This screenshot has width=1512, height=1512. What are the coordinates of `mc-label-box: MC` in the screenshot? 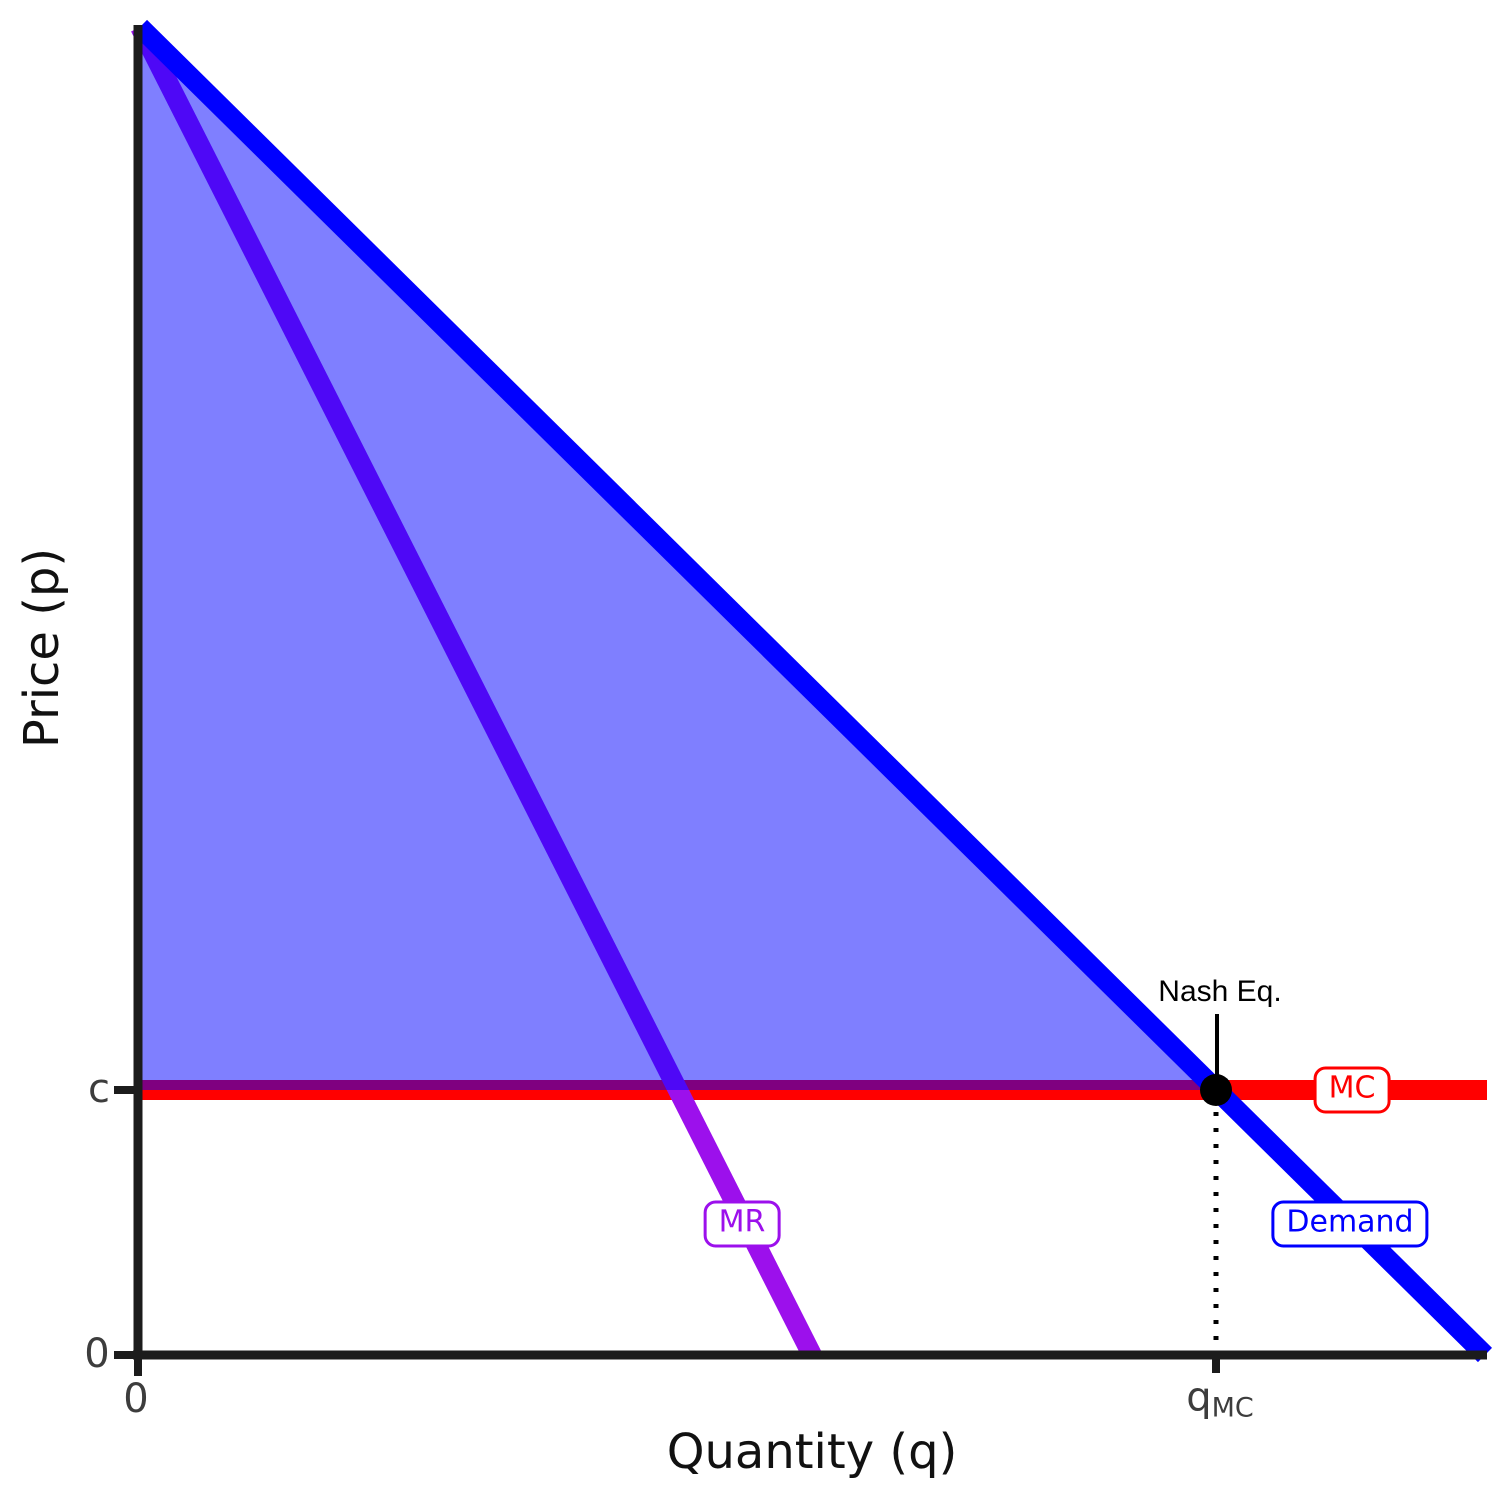 It's located at (1352, 1090).